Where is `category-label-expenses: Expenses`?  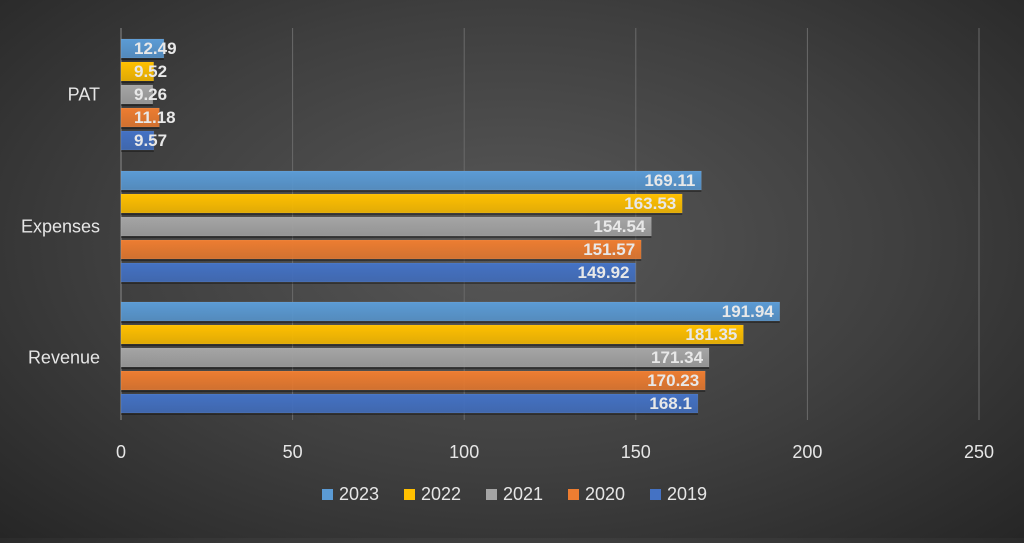 category-label-expenses: Expenses is located at coordinates (60, 227).